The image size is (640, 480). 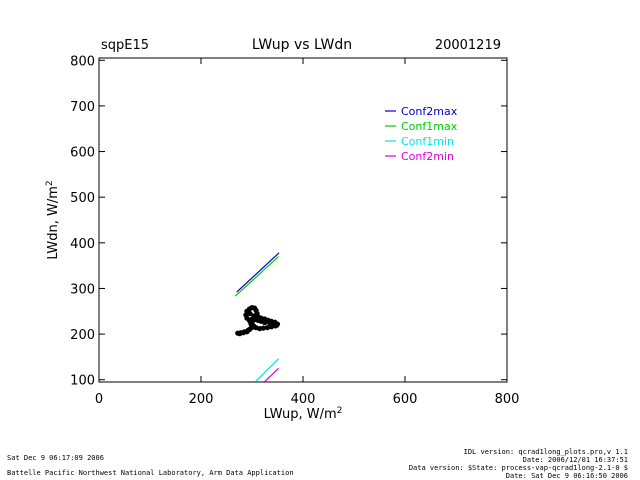 What do you see at coordinates (303, 399) in the screenshot?
I see `x-tick-label: 400` at bounding box center [303, 399].